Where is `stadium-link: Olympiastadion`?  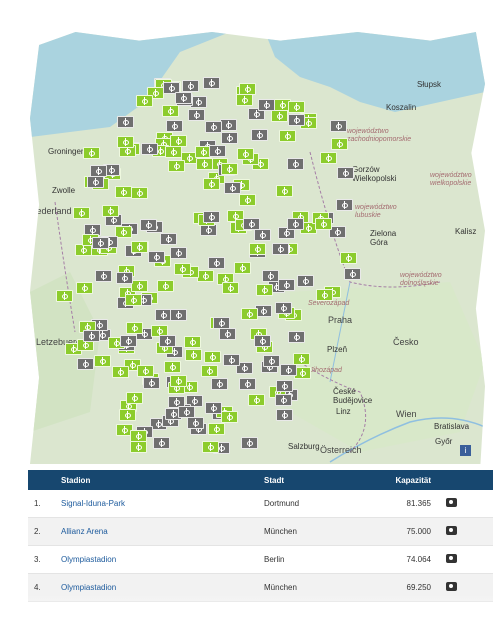
stadium-link: Olympiastadion is located at coordinates (89, 559).